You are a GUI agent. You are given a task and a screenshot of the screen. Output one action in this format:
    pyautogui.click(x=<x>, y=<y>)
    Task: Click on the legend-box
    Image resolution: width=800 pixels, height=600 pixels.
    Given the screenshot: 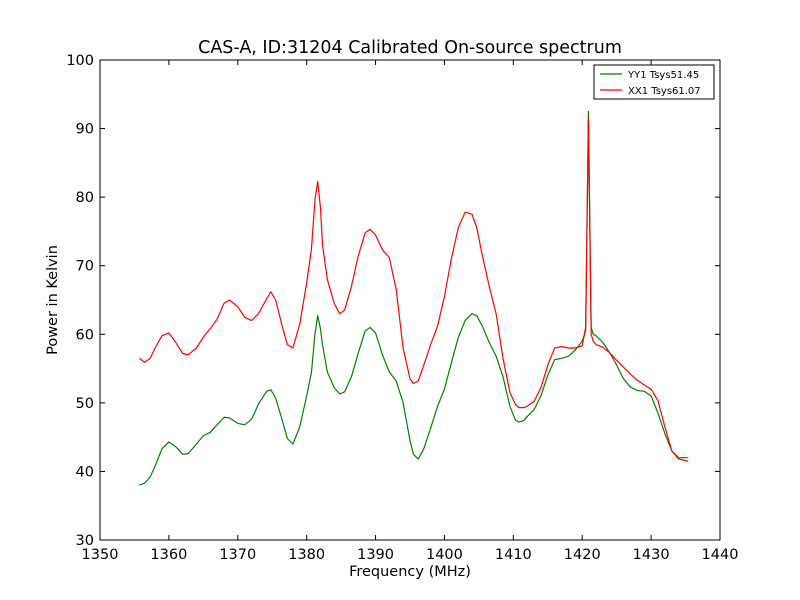 What is the action you would take?
    pyautogui.click(x=654, y=82)
    